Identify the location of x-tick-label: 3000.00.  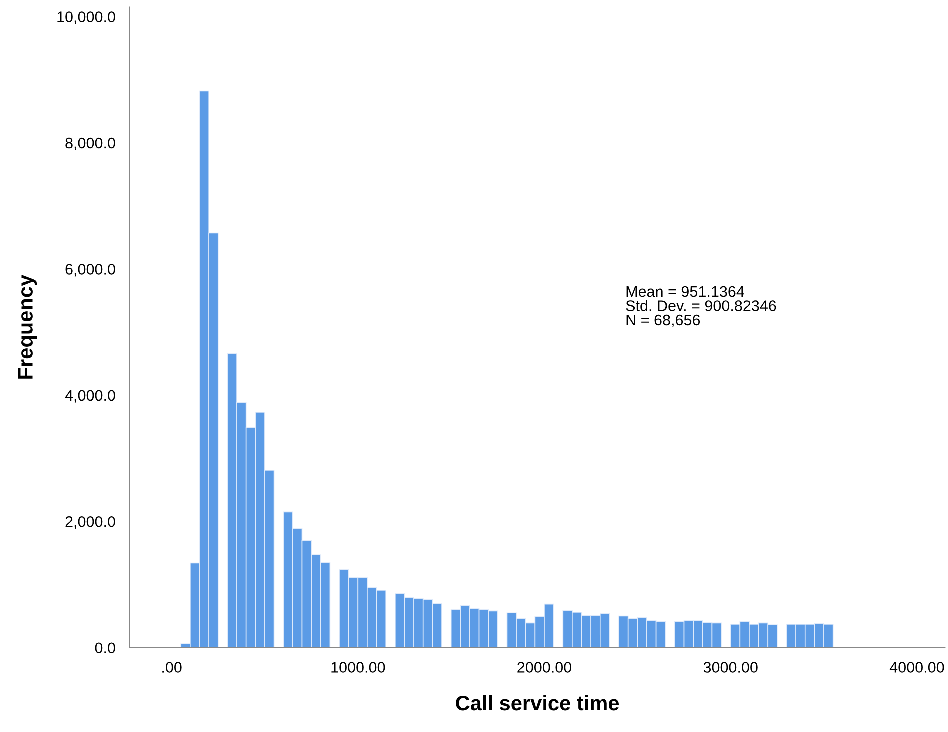
(731, 667).